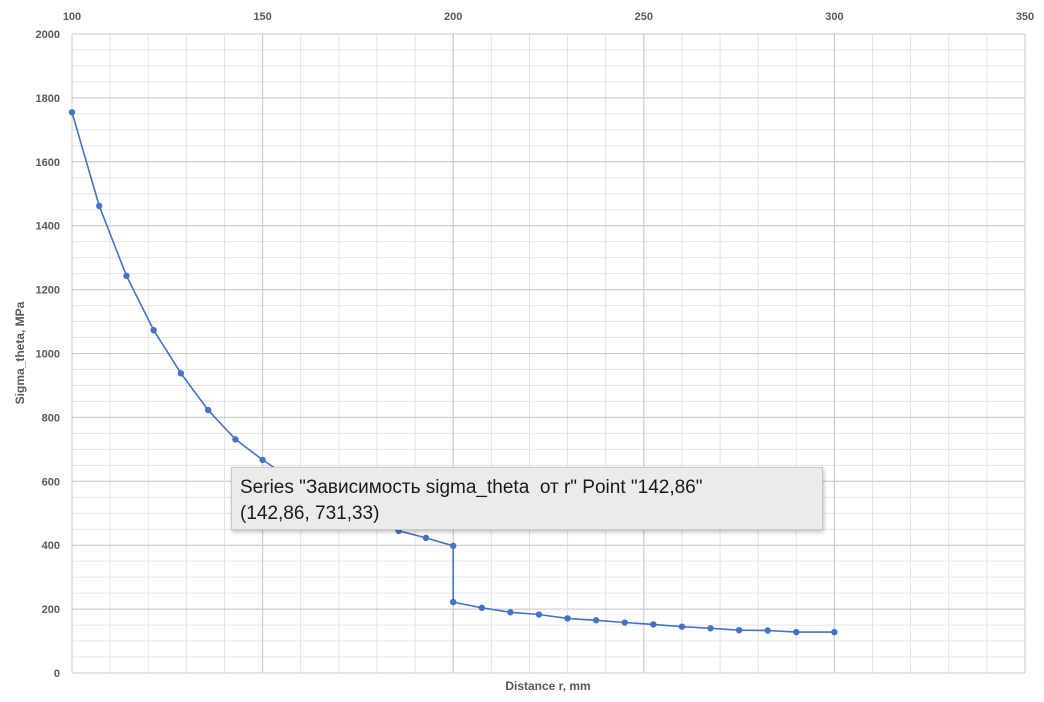  Describe the element at coordinates (57, 674) in the screenshot. I see `y-tick-label: 0` at that location.